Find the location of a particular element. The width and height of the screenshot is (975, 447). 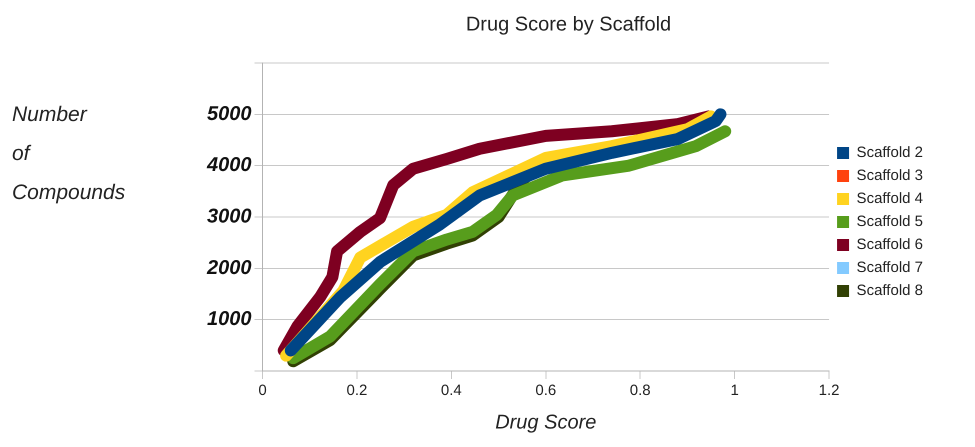

x-axis-title: Drug Score is located at coordinates (545, 423).